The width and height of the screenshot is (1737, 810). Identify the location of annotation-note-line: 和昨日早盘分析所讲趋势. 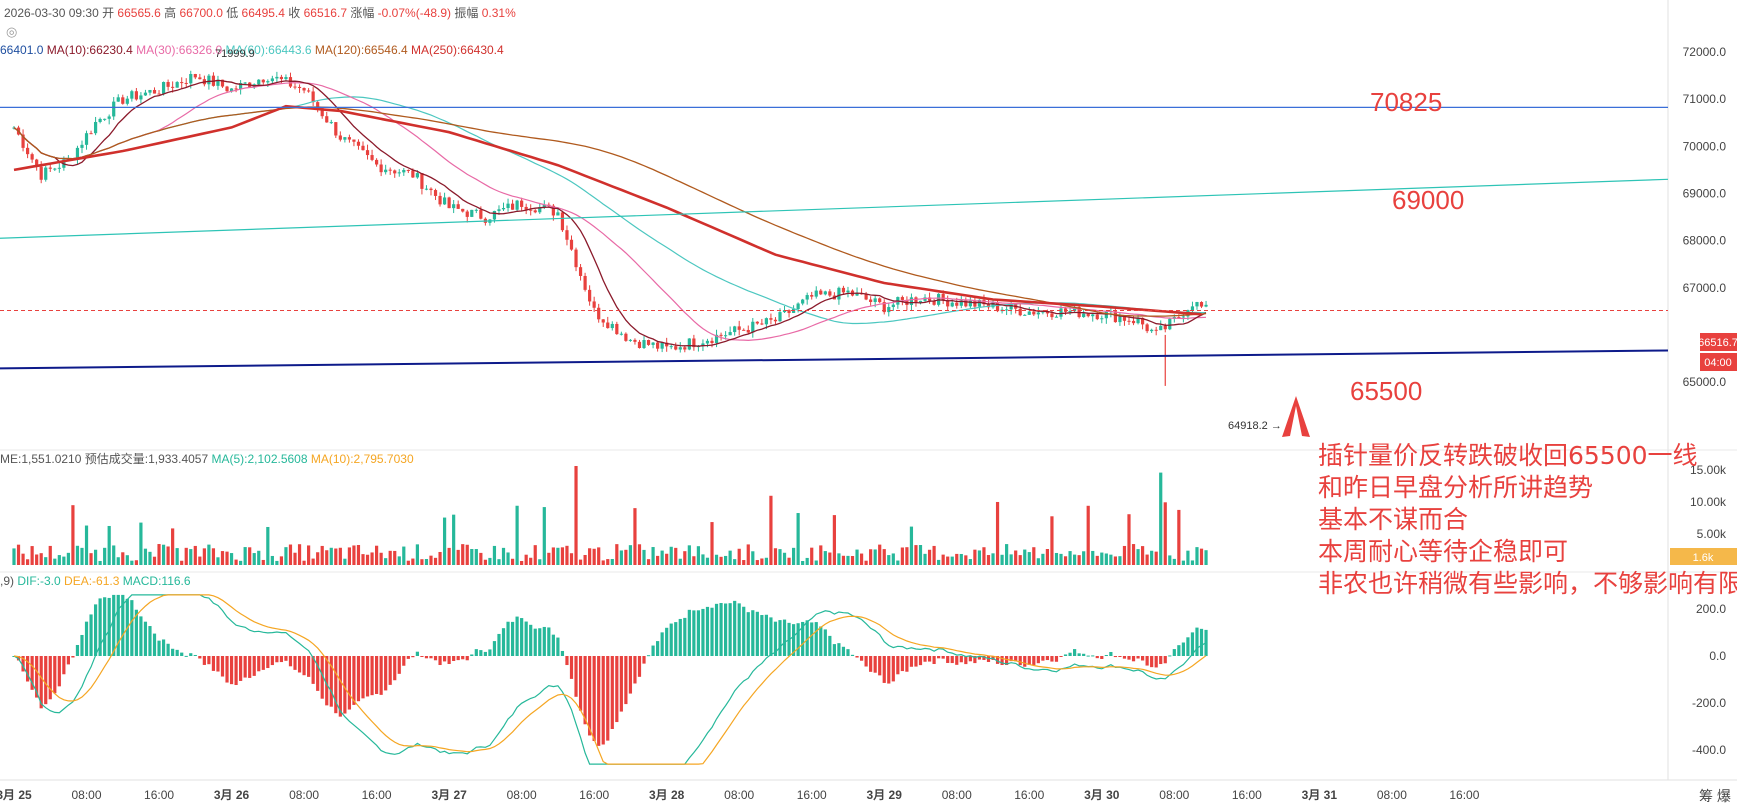
(1455, 487).